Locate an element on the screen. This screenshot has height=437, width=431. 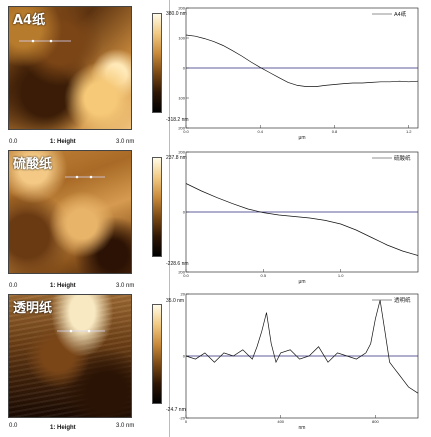
x-tick-label: 1.2 is located at coordinates (409, 131).